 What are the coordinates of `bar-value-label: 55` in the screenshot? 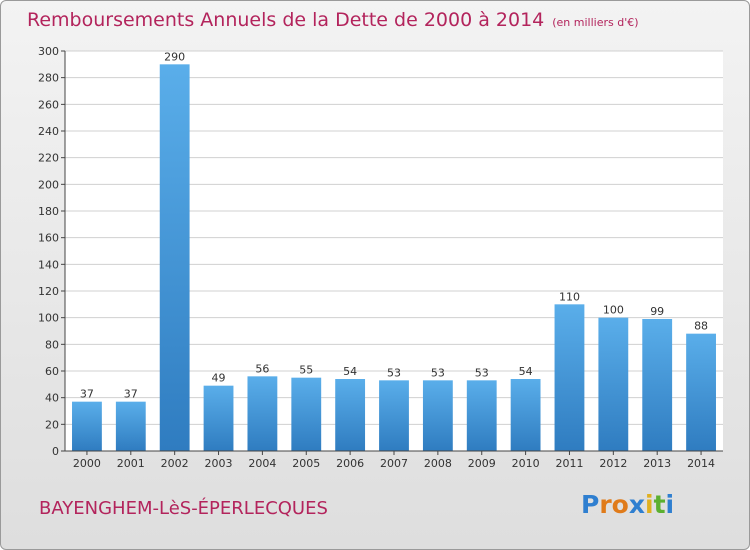 It's located at (306, 370).